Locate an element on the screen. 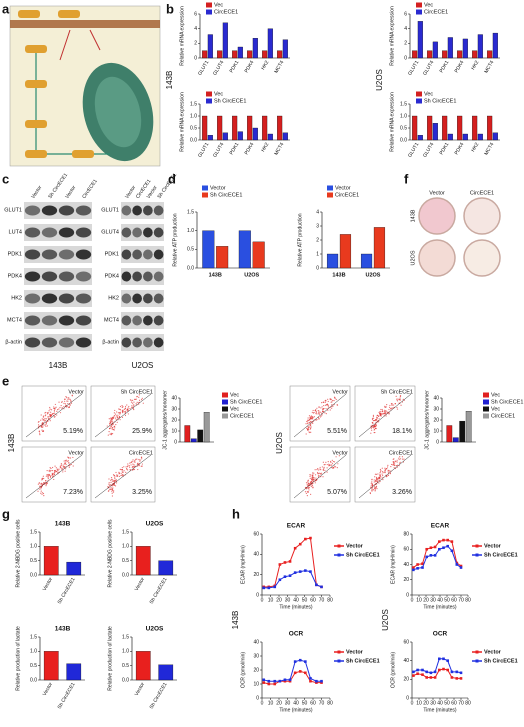 This screenshot has height=727, width=524. protein-label: GLUT1 is located at coordinates (13, 210).